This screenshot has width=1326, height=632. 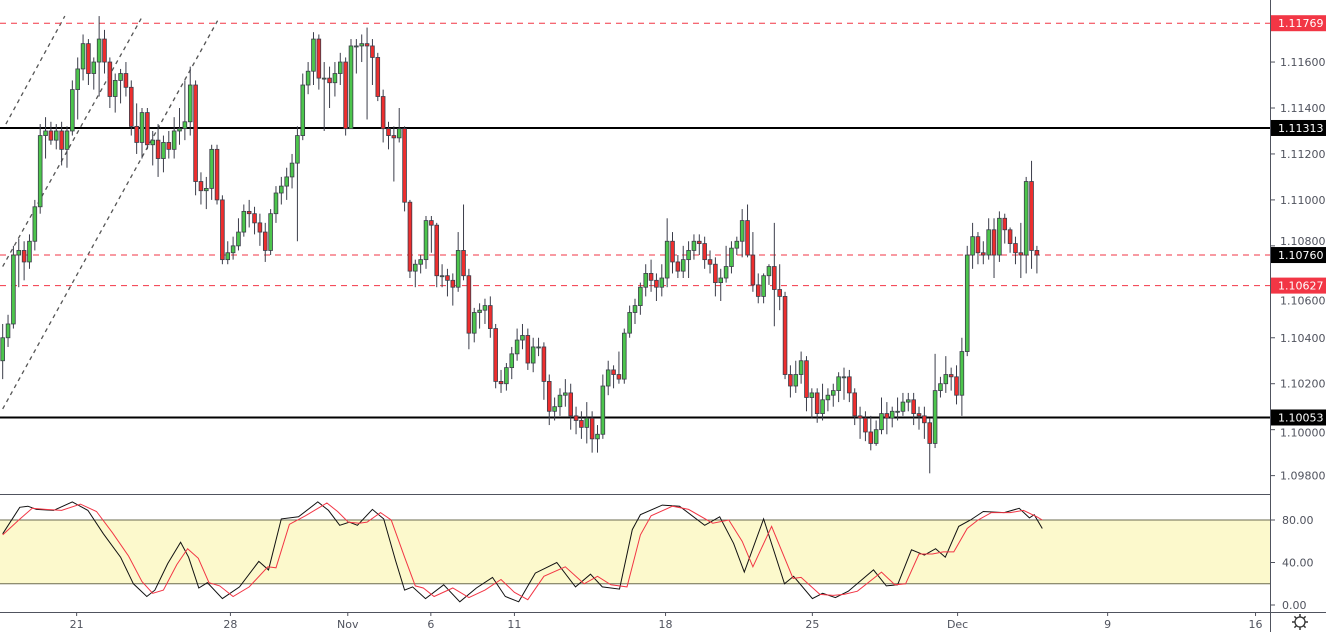 I want to click on stochastic-d-line, so click(x=522, y=551).